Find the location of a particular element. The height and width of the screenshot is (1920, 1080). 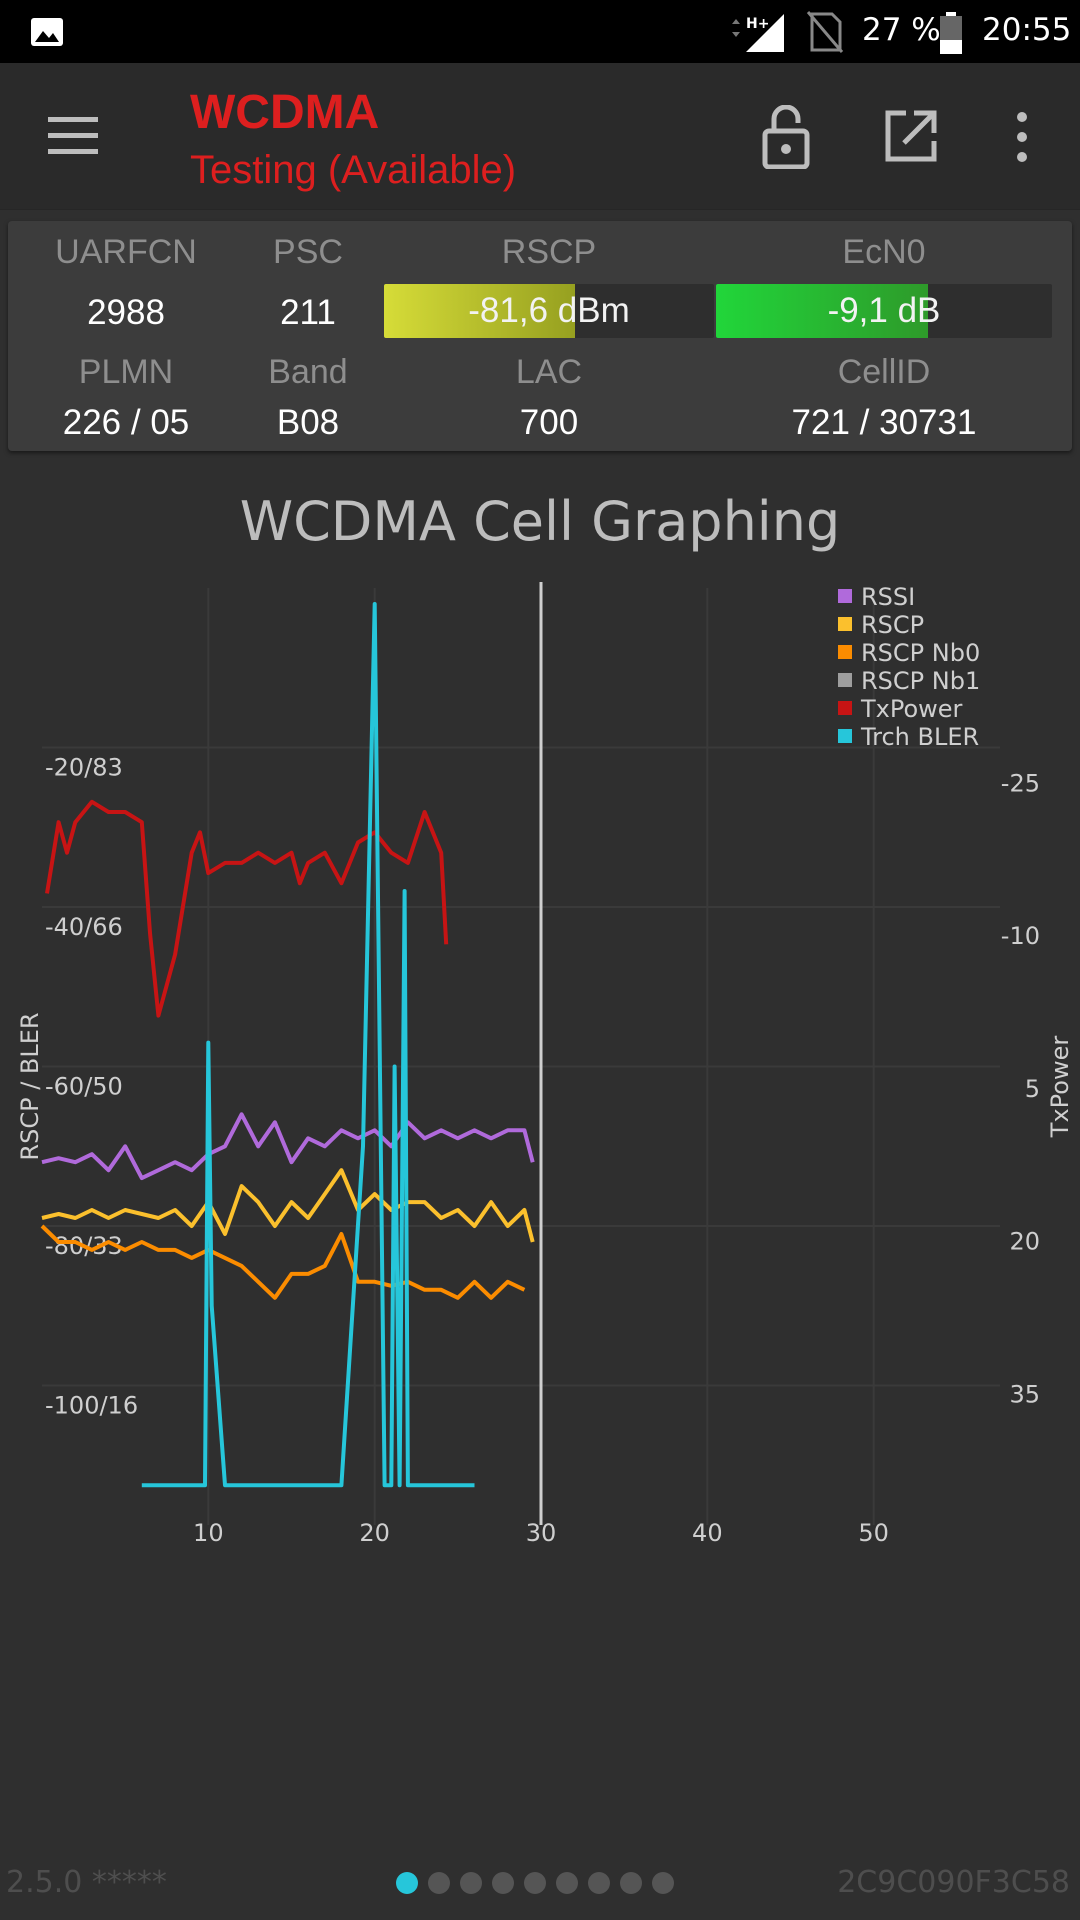

psc-label: PSC is located at coordinates (308, 252).